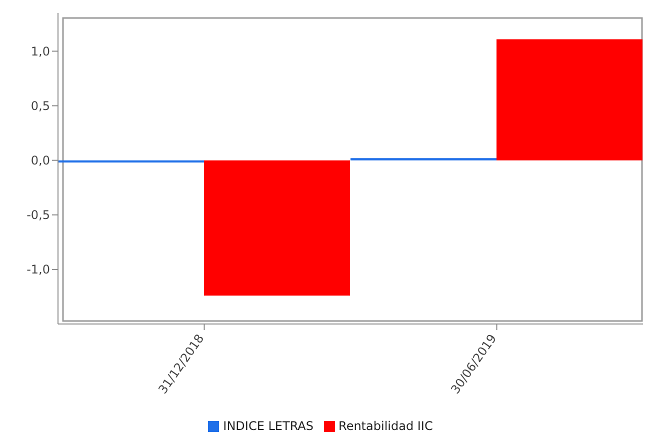 The image size is (659, 446). What do you see at coordinates (385, 426) in the screenshot?
I see `legend-label: Rentabilidad IIC` at bounding box center [385, 426].